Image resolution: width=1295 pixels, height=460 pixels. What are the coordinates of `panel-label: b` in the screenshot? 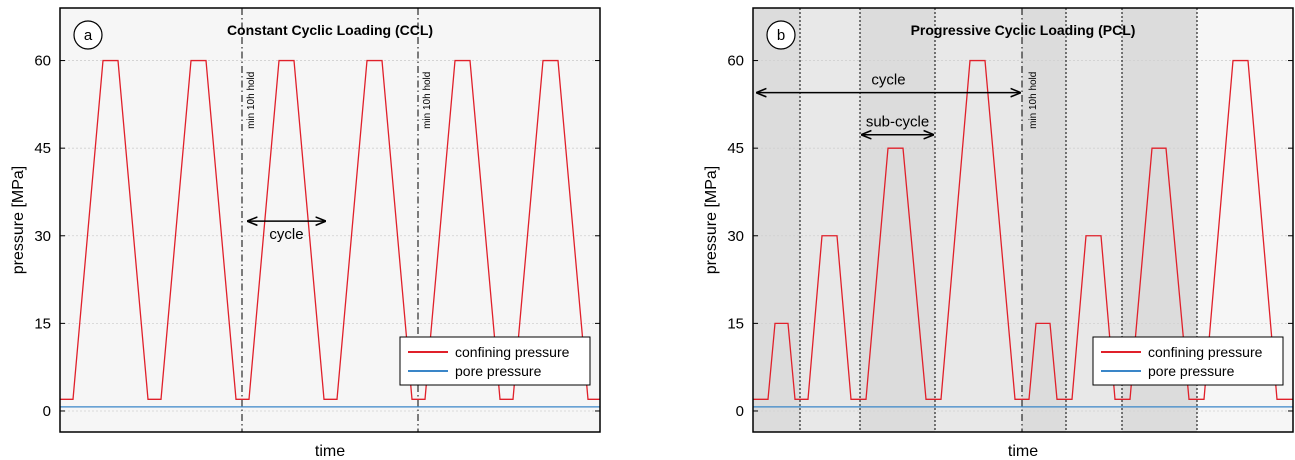 It's located at (781, 35).